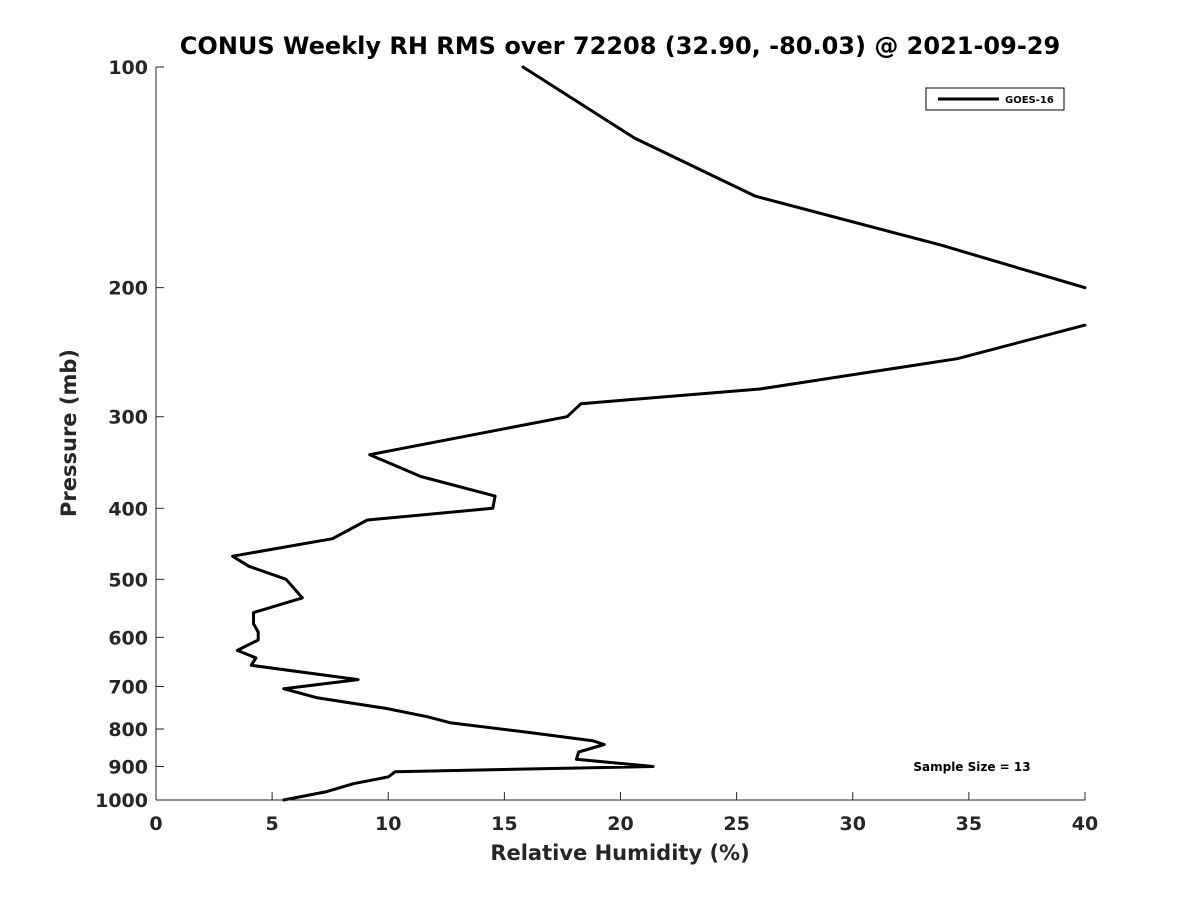  I want to click on x-tick-label: 25, so click(736, 824).